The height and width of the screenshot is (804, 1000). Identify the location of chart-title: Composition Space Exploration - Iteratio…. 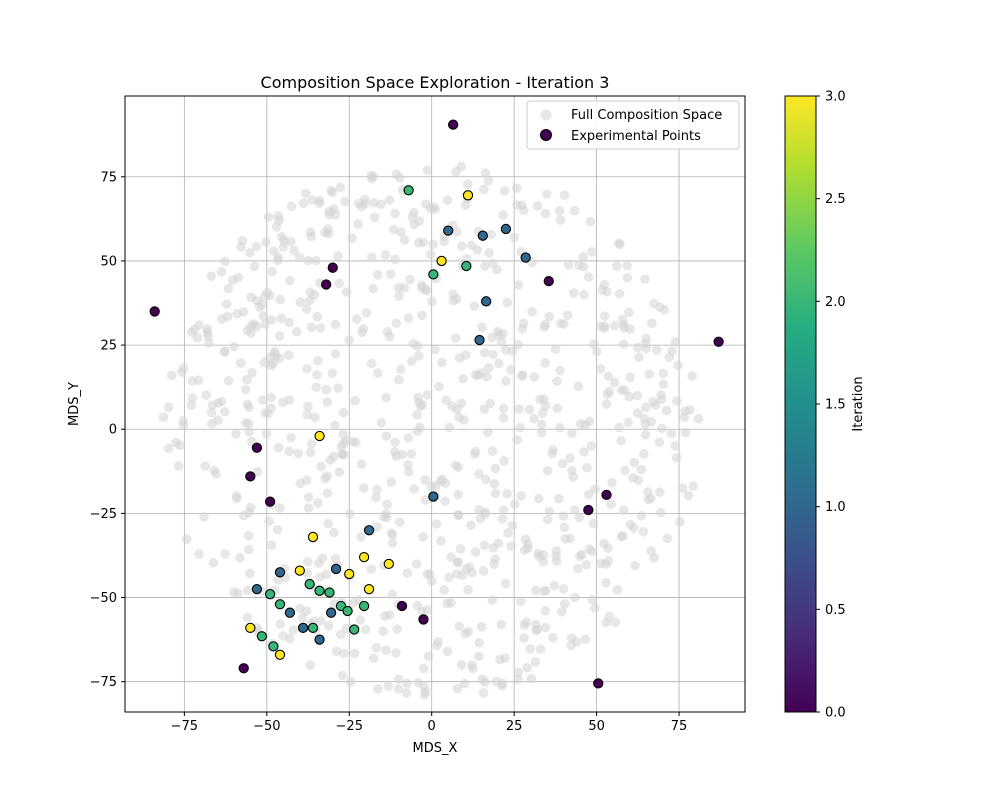
(435, 82).